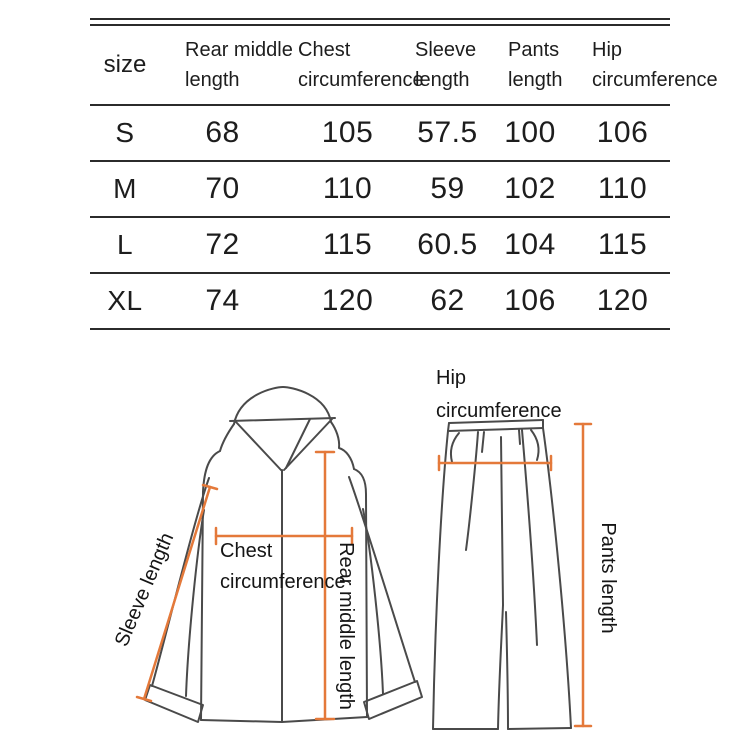 The image size is (750, 750). I want to click on header-sleeve-length: Sleeve length, so click(447, 65).